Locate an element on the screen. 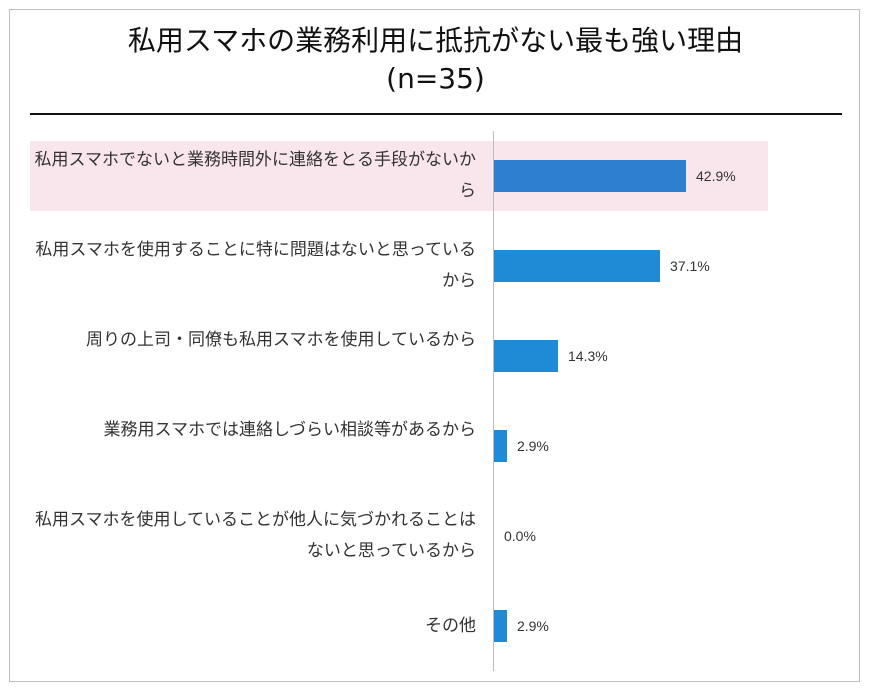 The height and width of the screenshot is (693, 871). chart-title-line-1: 私用スマホの業務利用に抵抗がない最も強い理由 is located at coordinates (435, 40).